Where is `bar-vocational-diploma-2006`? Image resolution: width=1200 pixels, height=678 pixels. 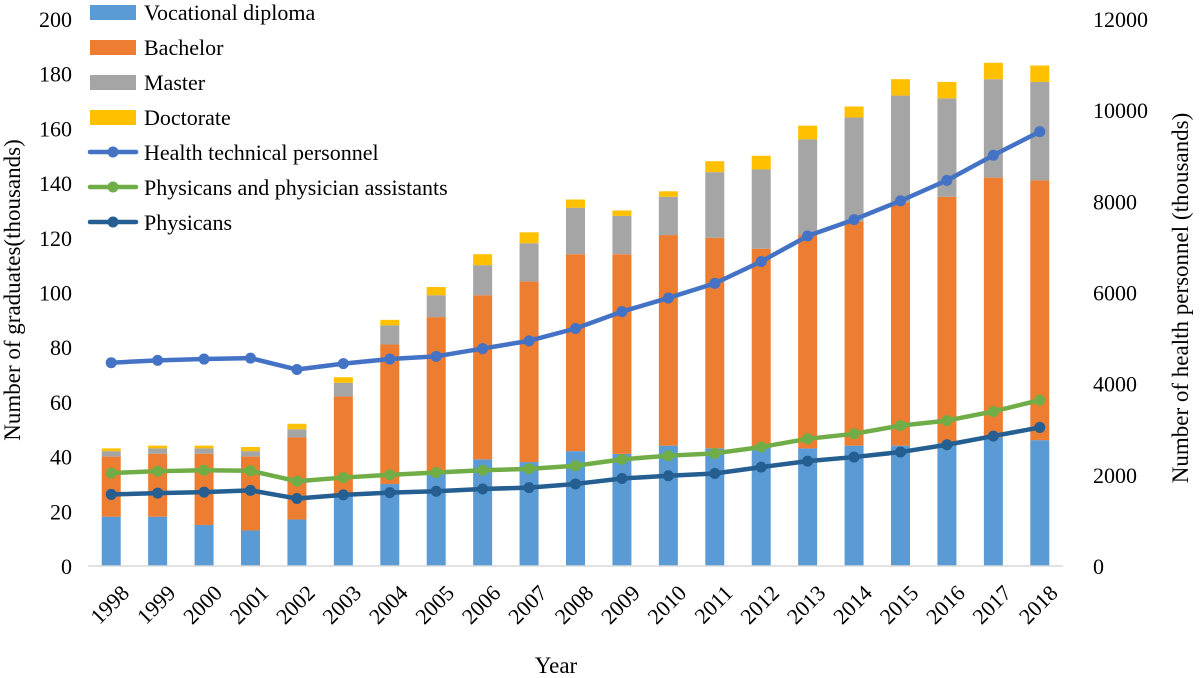 bar-vocational-diploma-2006 is located at coordinates (483, 512).